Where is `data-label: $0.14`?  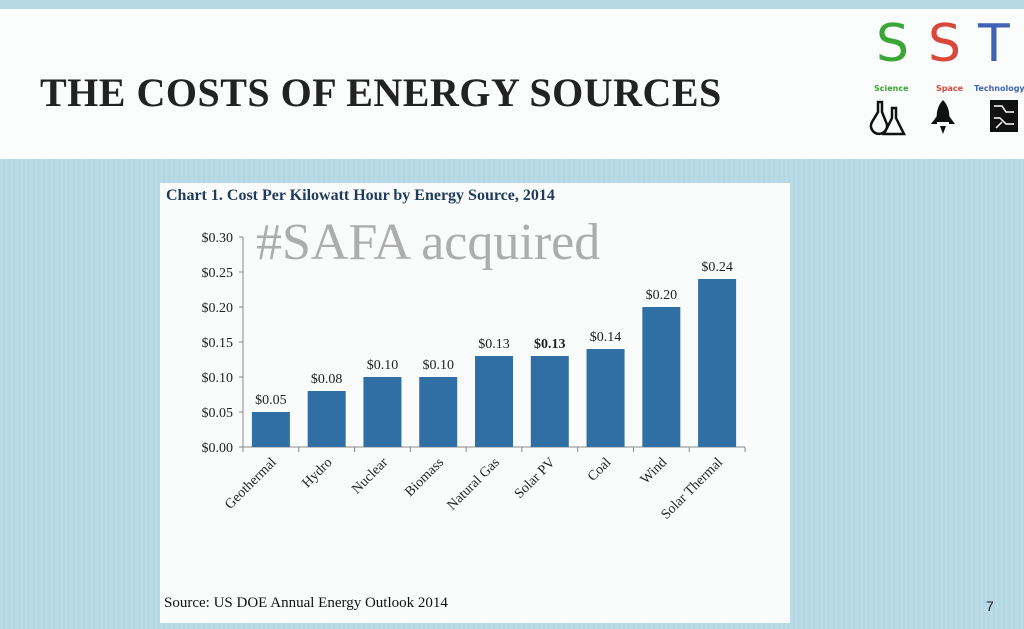 data-label: $0.14 is located at coordinates (606, 337).